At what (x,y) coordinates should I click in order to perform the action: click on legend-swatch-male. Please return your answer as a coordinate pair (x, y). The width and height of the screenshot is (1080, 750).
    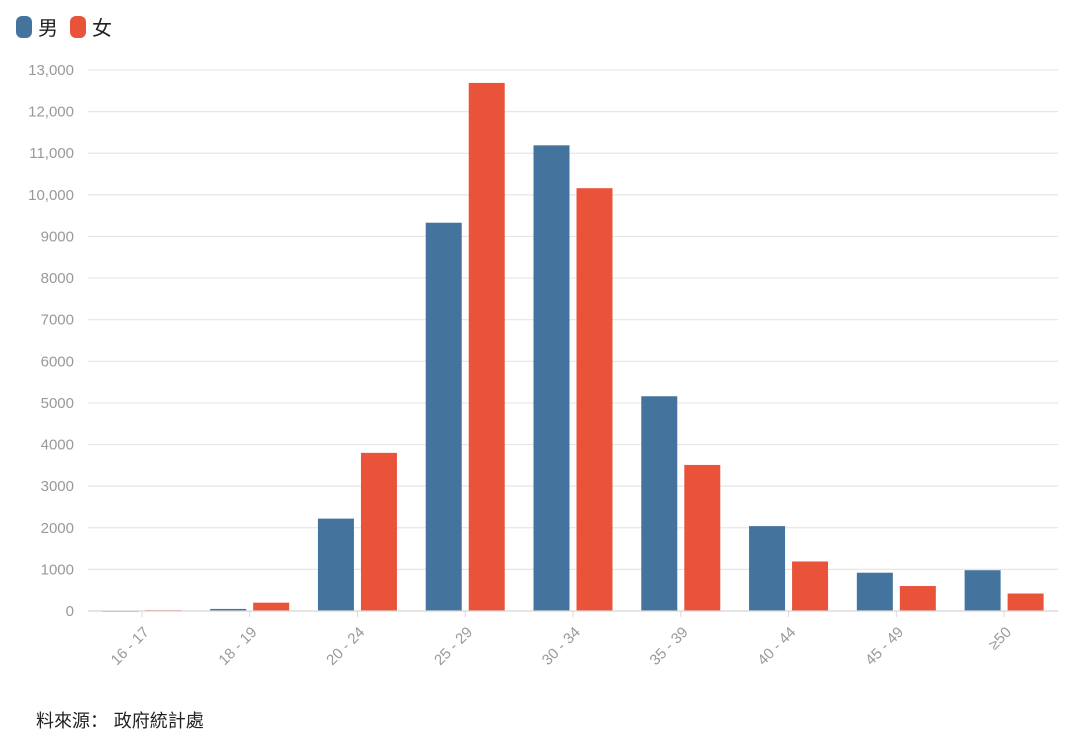
    Looking at the image, I should click on (24, 26).